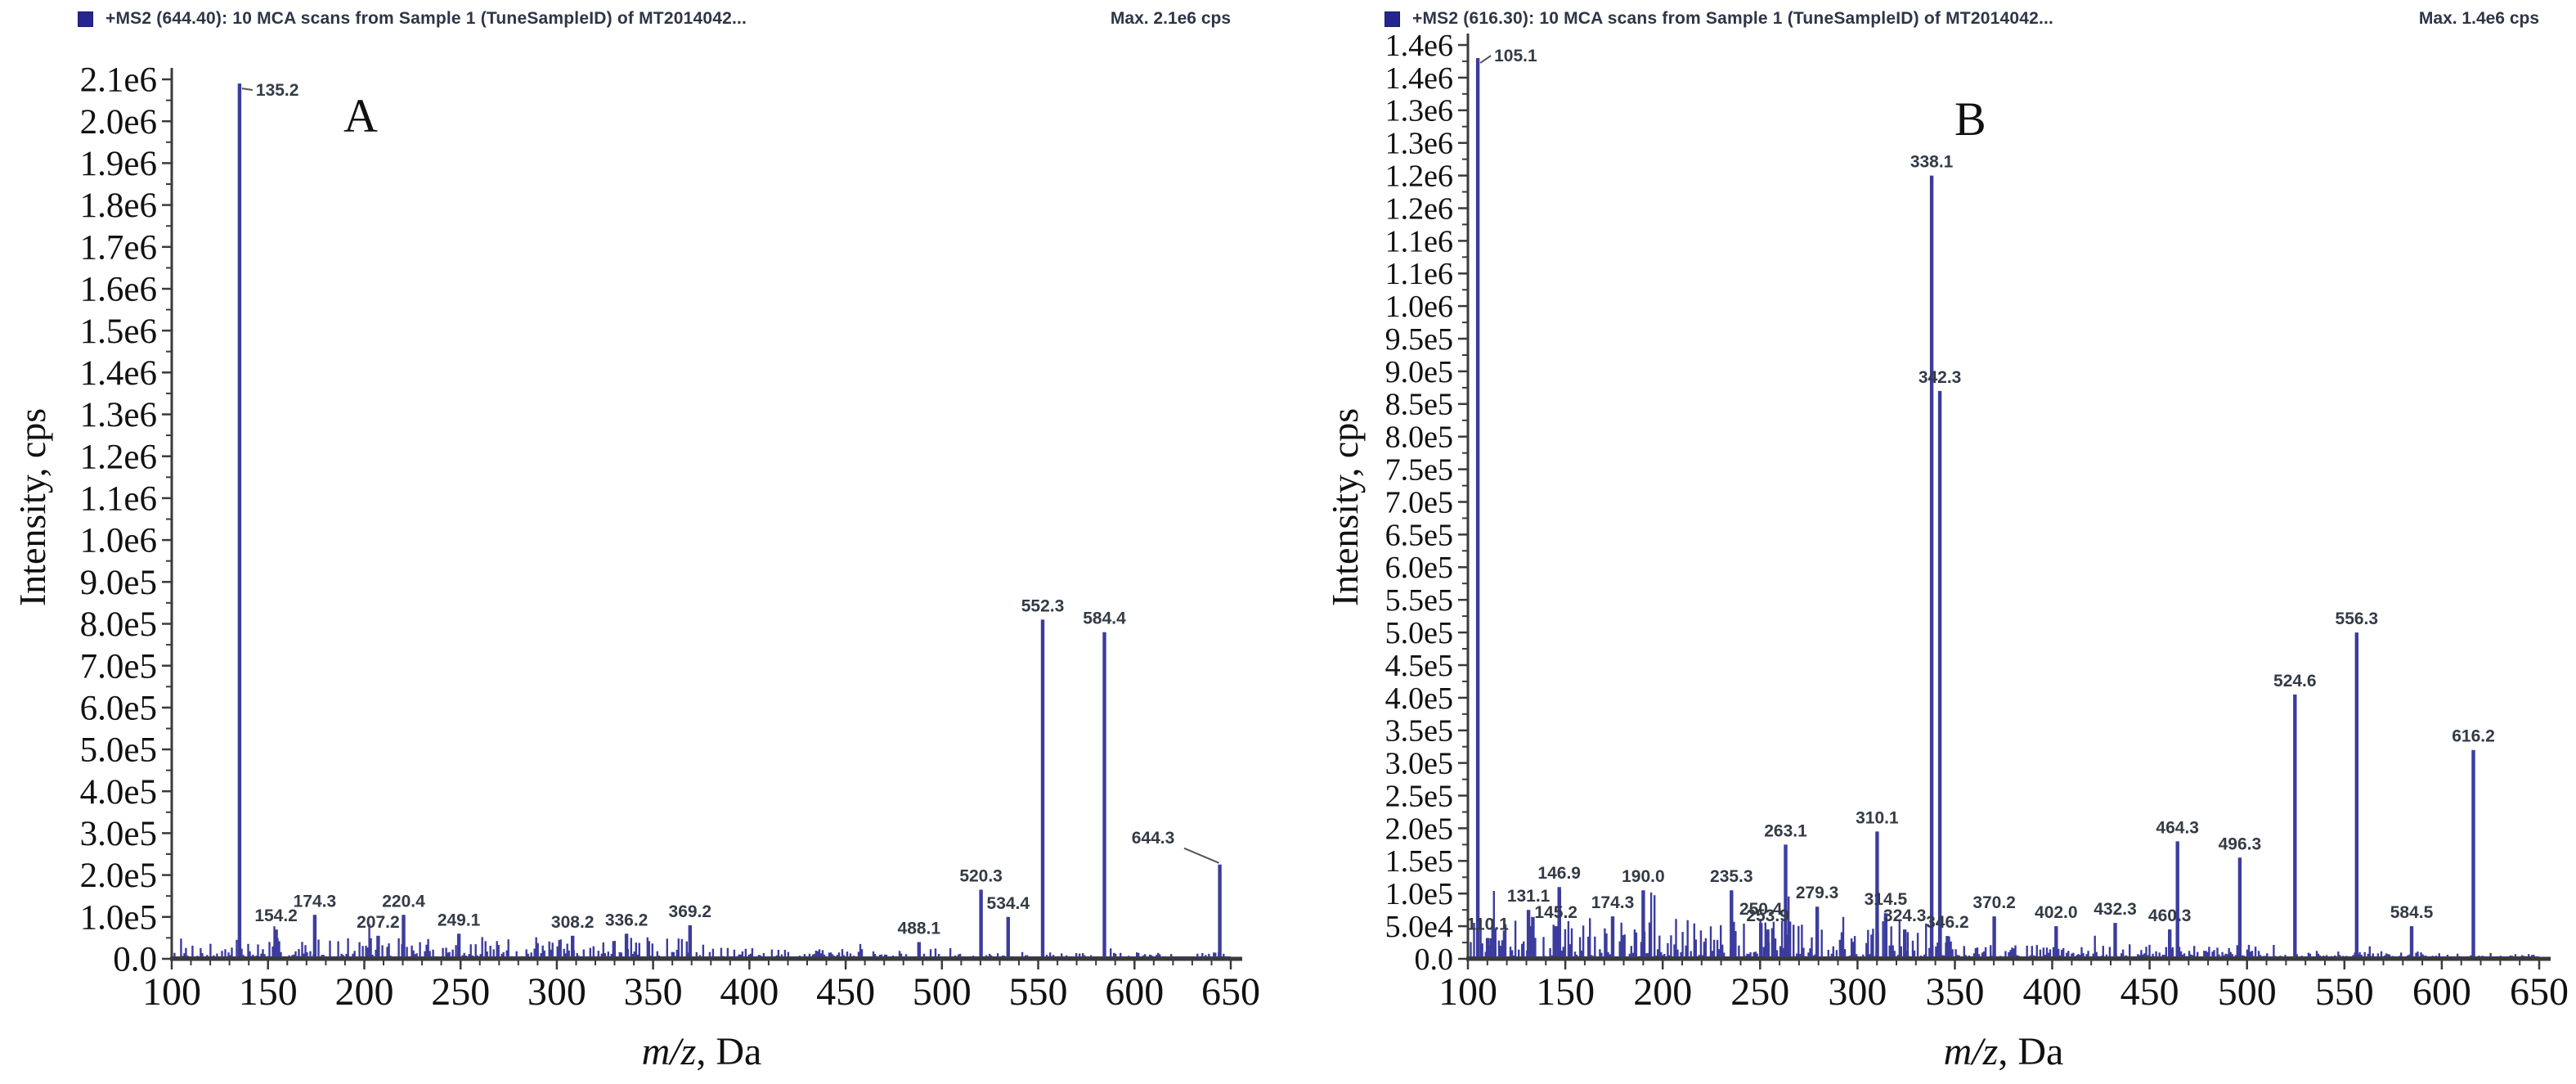 The height and width of the screenshot is (1084, 2576). I want to click on svg-text: 432.3, so click(2115, 909).